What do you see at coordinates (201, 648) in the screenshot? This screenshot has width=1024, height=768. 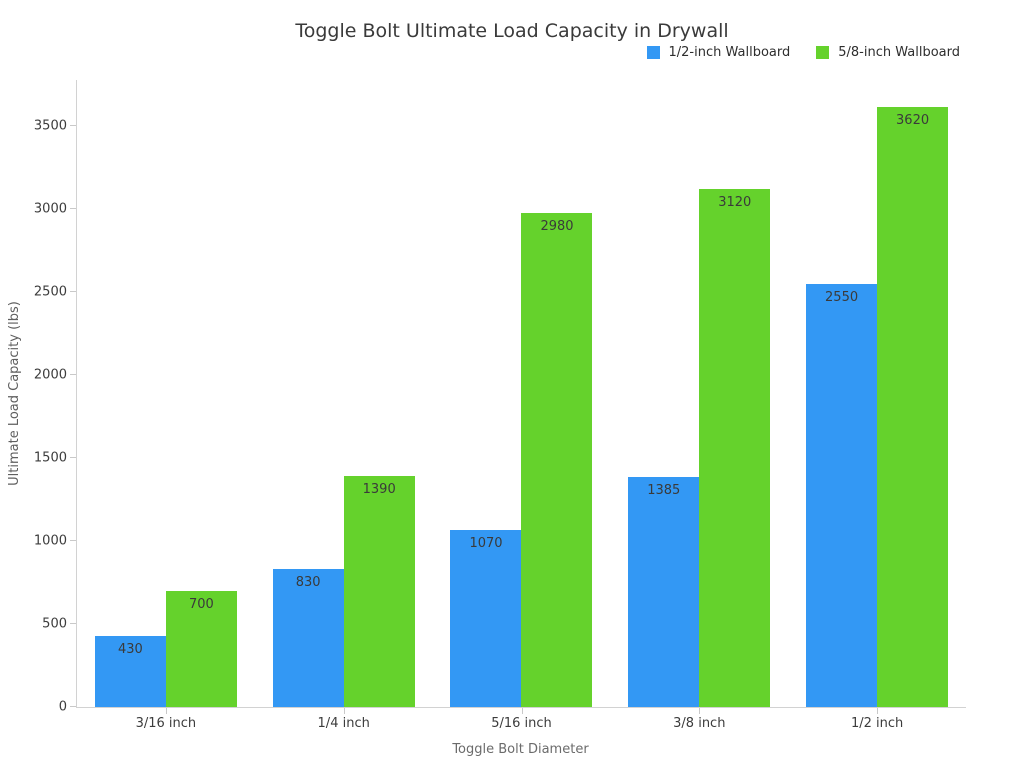 I see `bar: 700` at bounding box center [201, 648].